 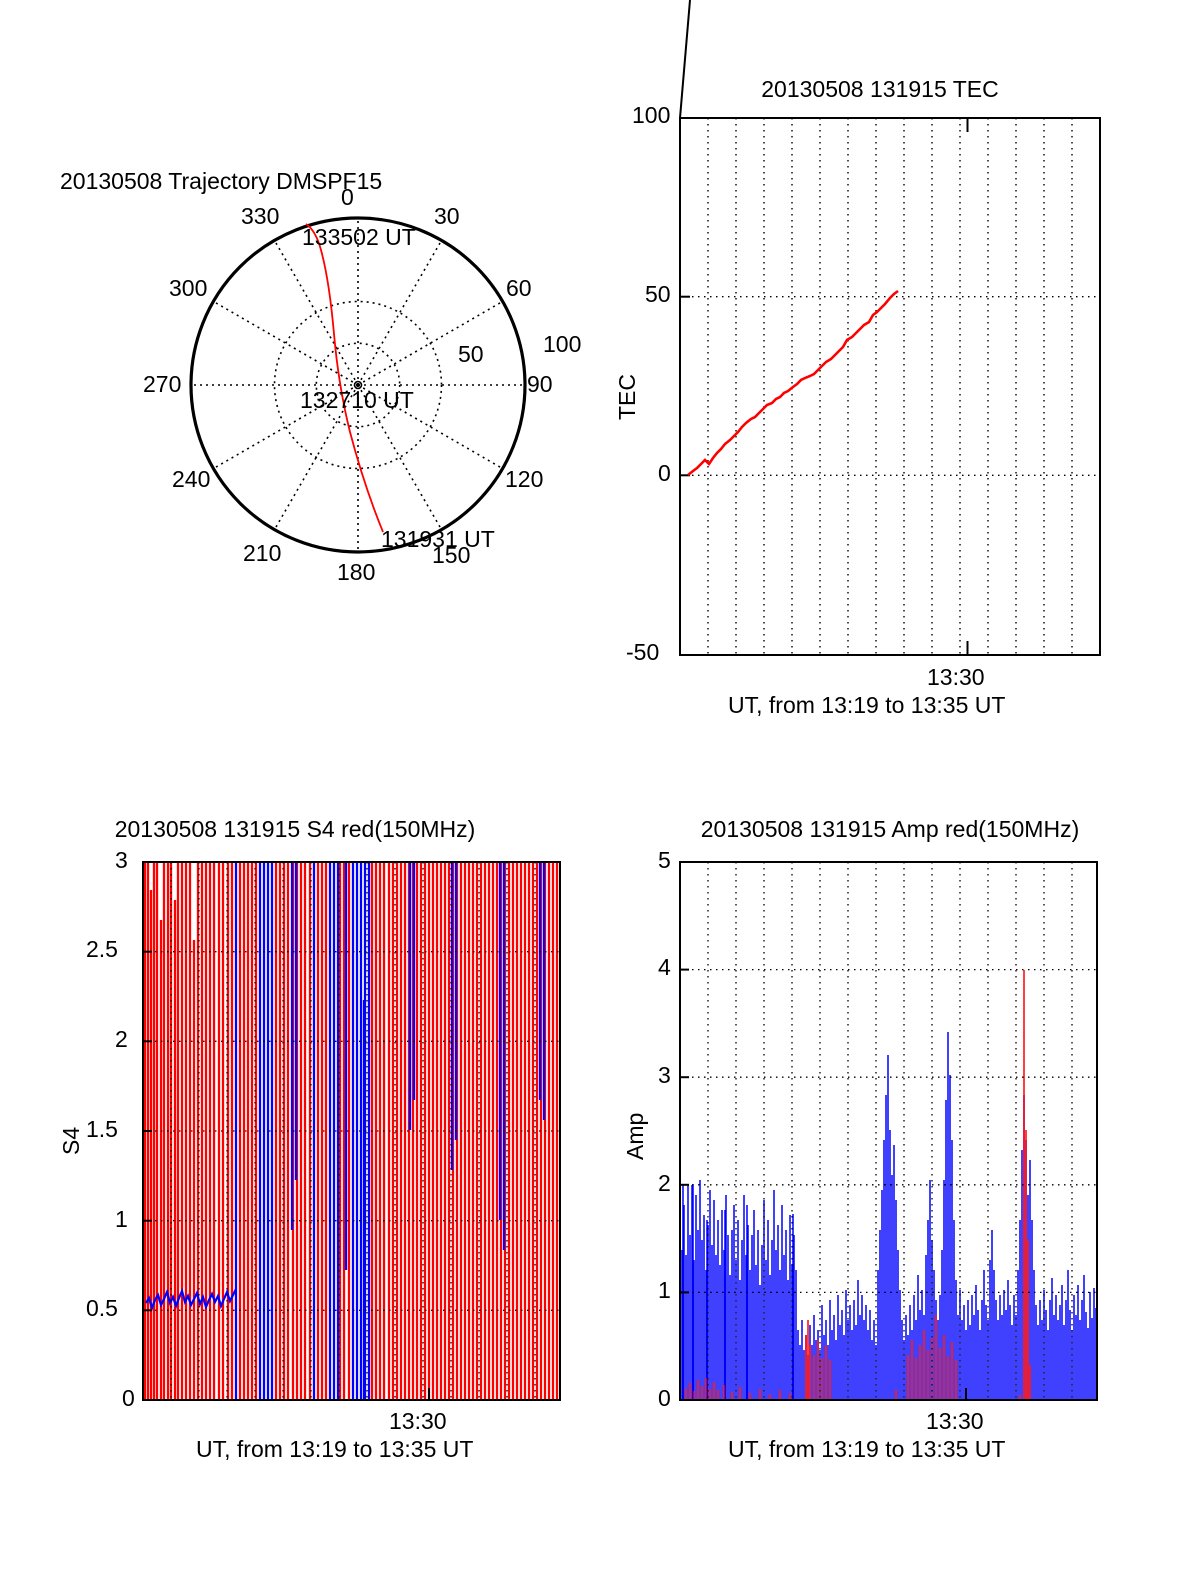 What do you see at coordinates (880, 89) in the screenshot?
I see `tec-title: 20130508 131915 TEC` at bounding box center [880, 89].